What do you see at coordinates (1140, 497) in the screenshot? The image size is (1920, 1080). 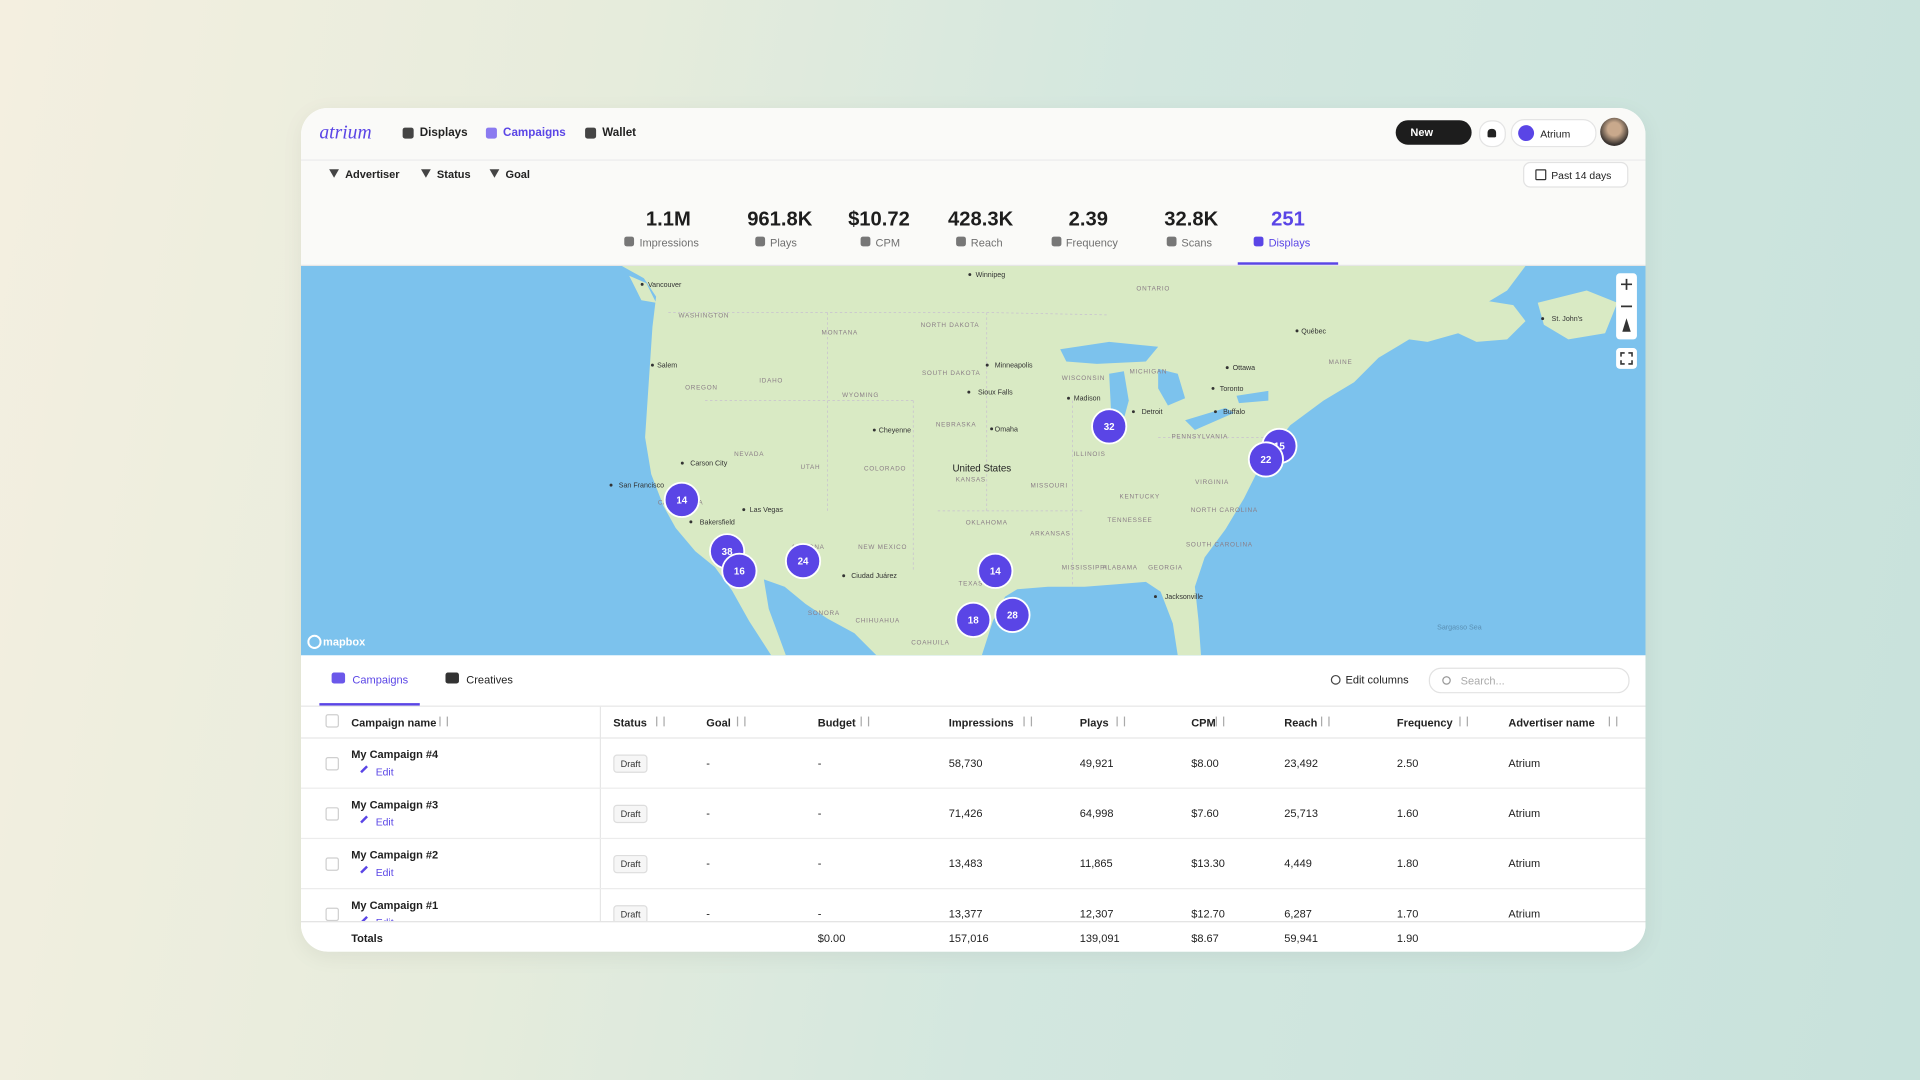 I see `map-label: KENTUCKY` at bounding box center [1140, 497].